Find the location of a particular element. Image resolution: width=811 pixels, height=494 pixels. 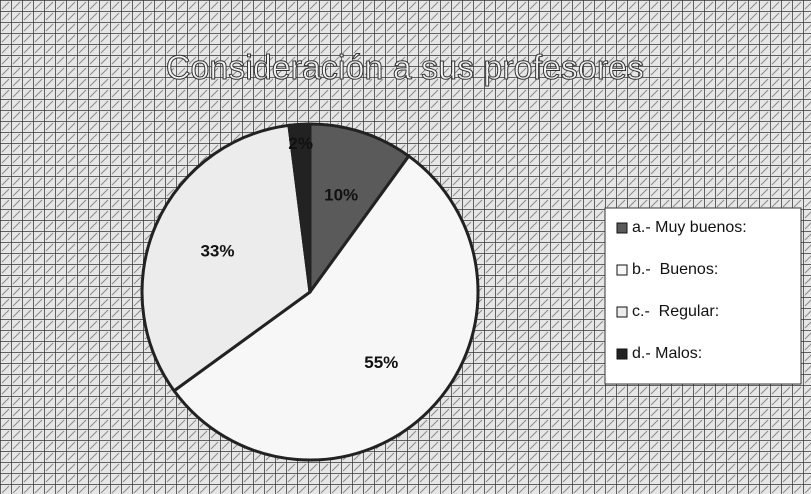

slice-label: 10% is located at coordinates (341, 195).